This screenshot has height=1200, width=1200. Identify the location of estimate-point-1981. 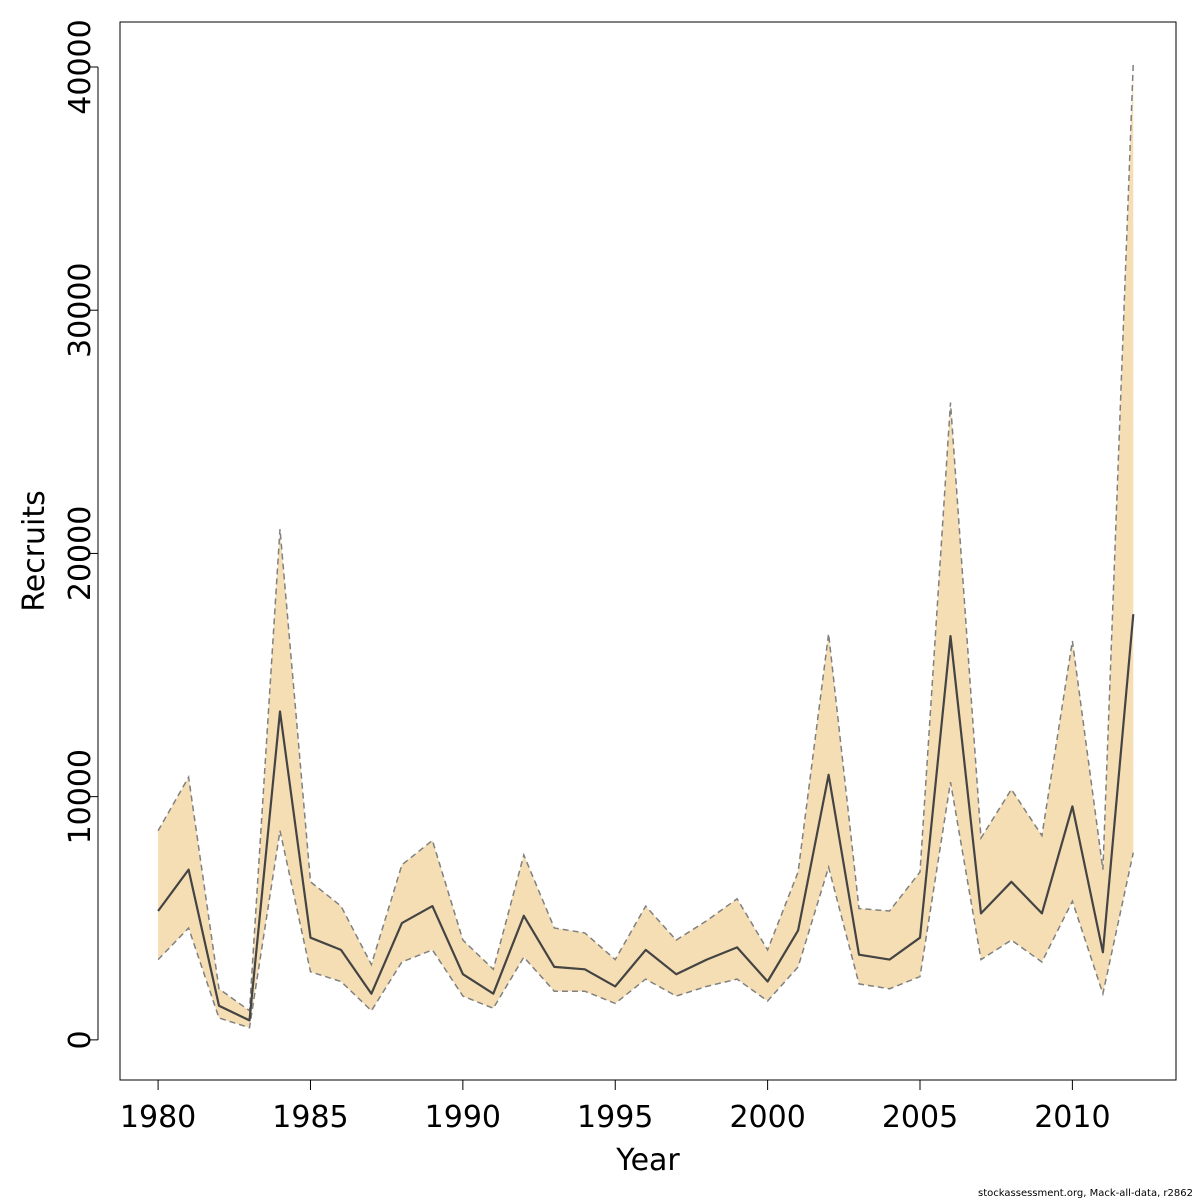
(189, 870).